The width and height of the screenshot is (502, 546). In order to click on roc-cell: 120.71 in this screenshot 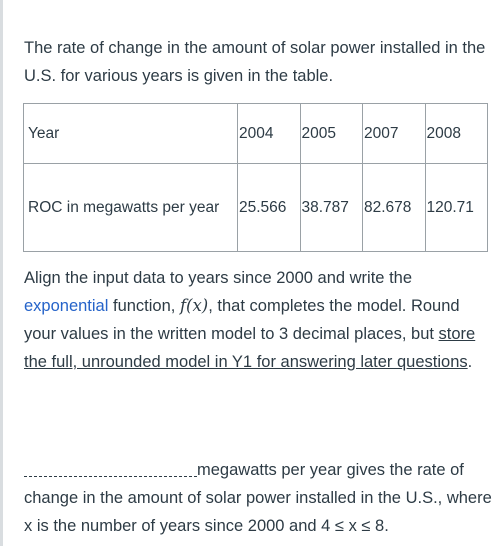, I will do `click(456, 207)`.